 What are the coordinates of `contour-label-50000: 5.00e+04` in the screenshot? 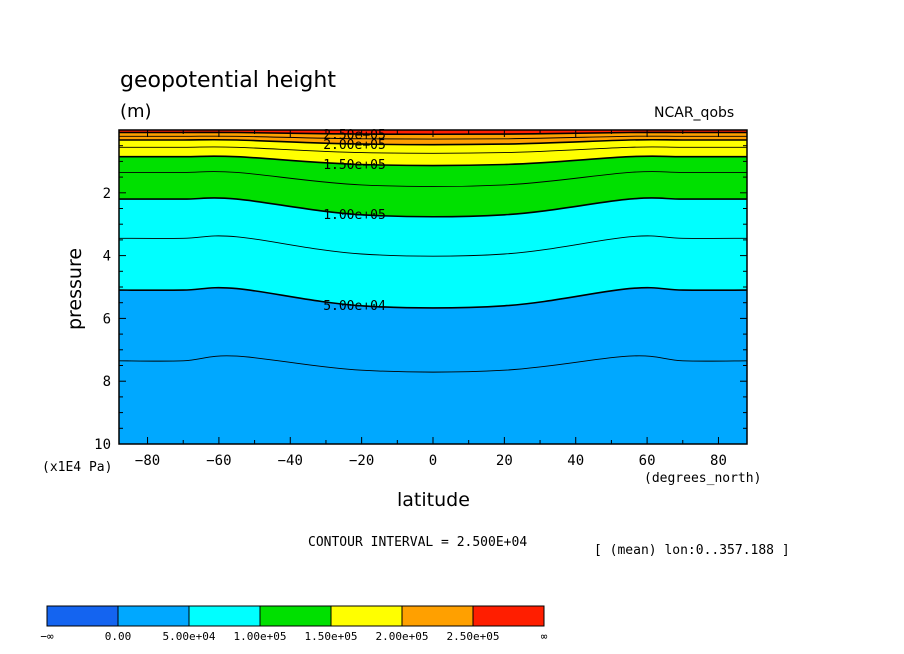 It's located at (354, 306).